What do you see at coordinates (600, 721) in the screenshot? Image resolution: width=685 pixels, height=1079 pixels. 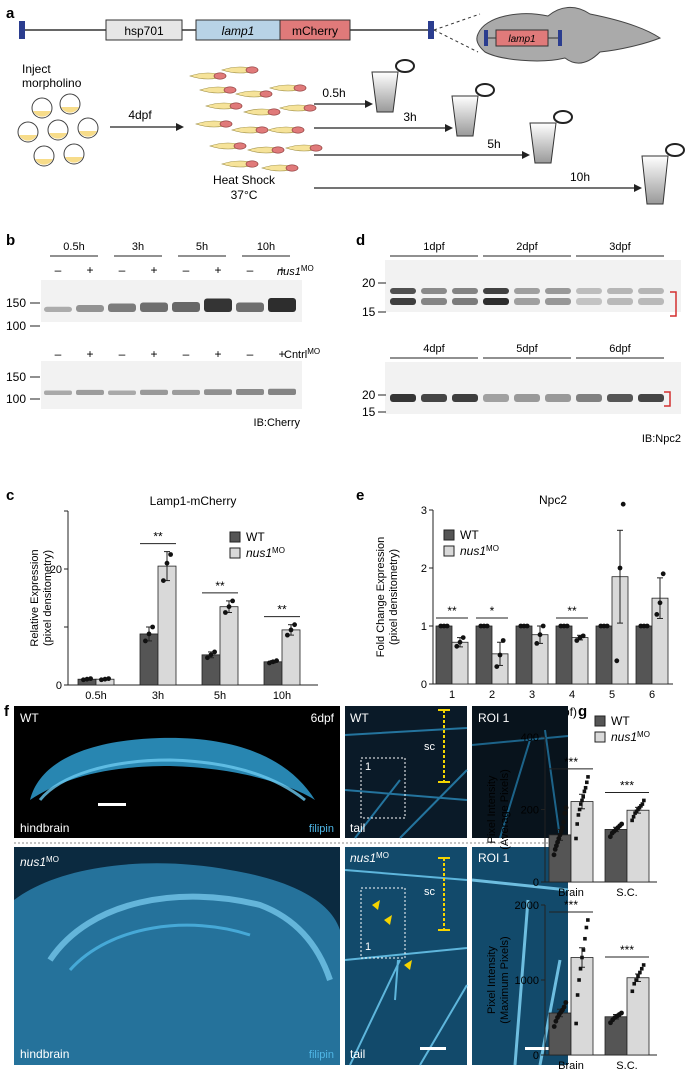 I see `legend-swatch-wt` at bounding box center [600, 721].